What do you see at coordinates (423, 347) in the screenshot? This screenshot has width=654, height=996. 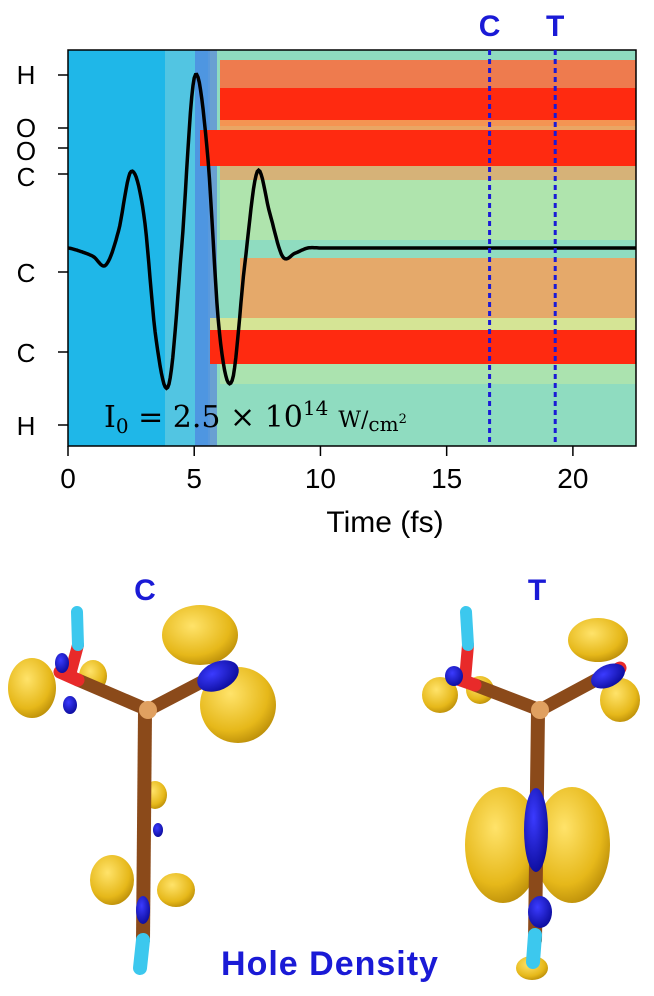 I see `heatmap-band-c3` at bounding box center [423, 347].